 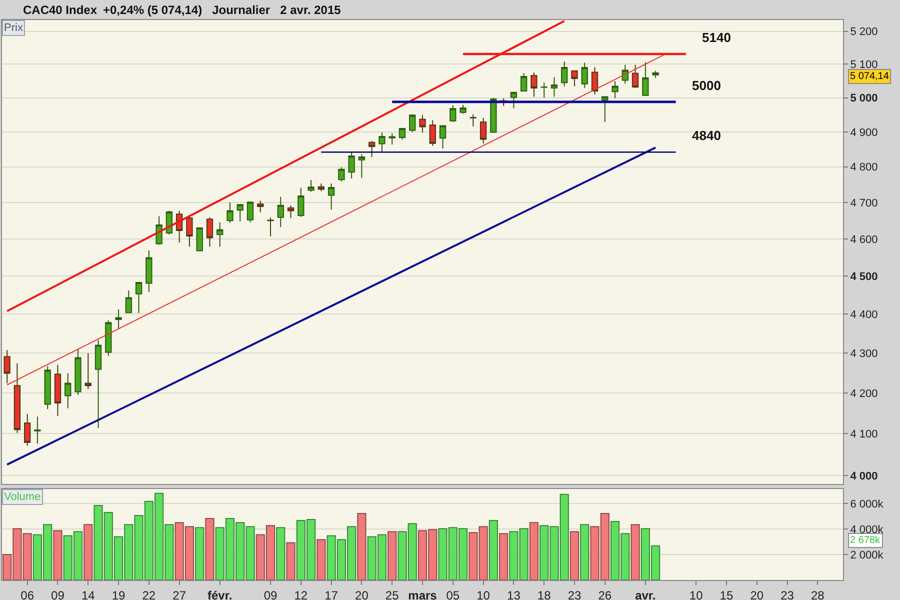 I want to click on y-tick-label: 4 900, so click(x=864, y=132).